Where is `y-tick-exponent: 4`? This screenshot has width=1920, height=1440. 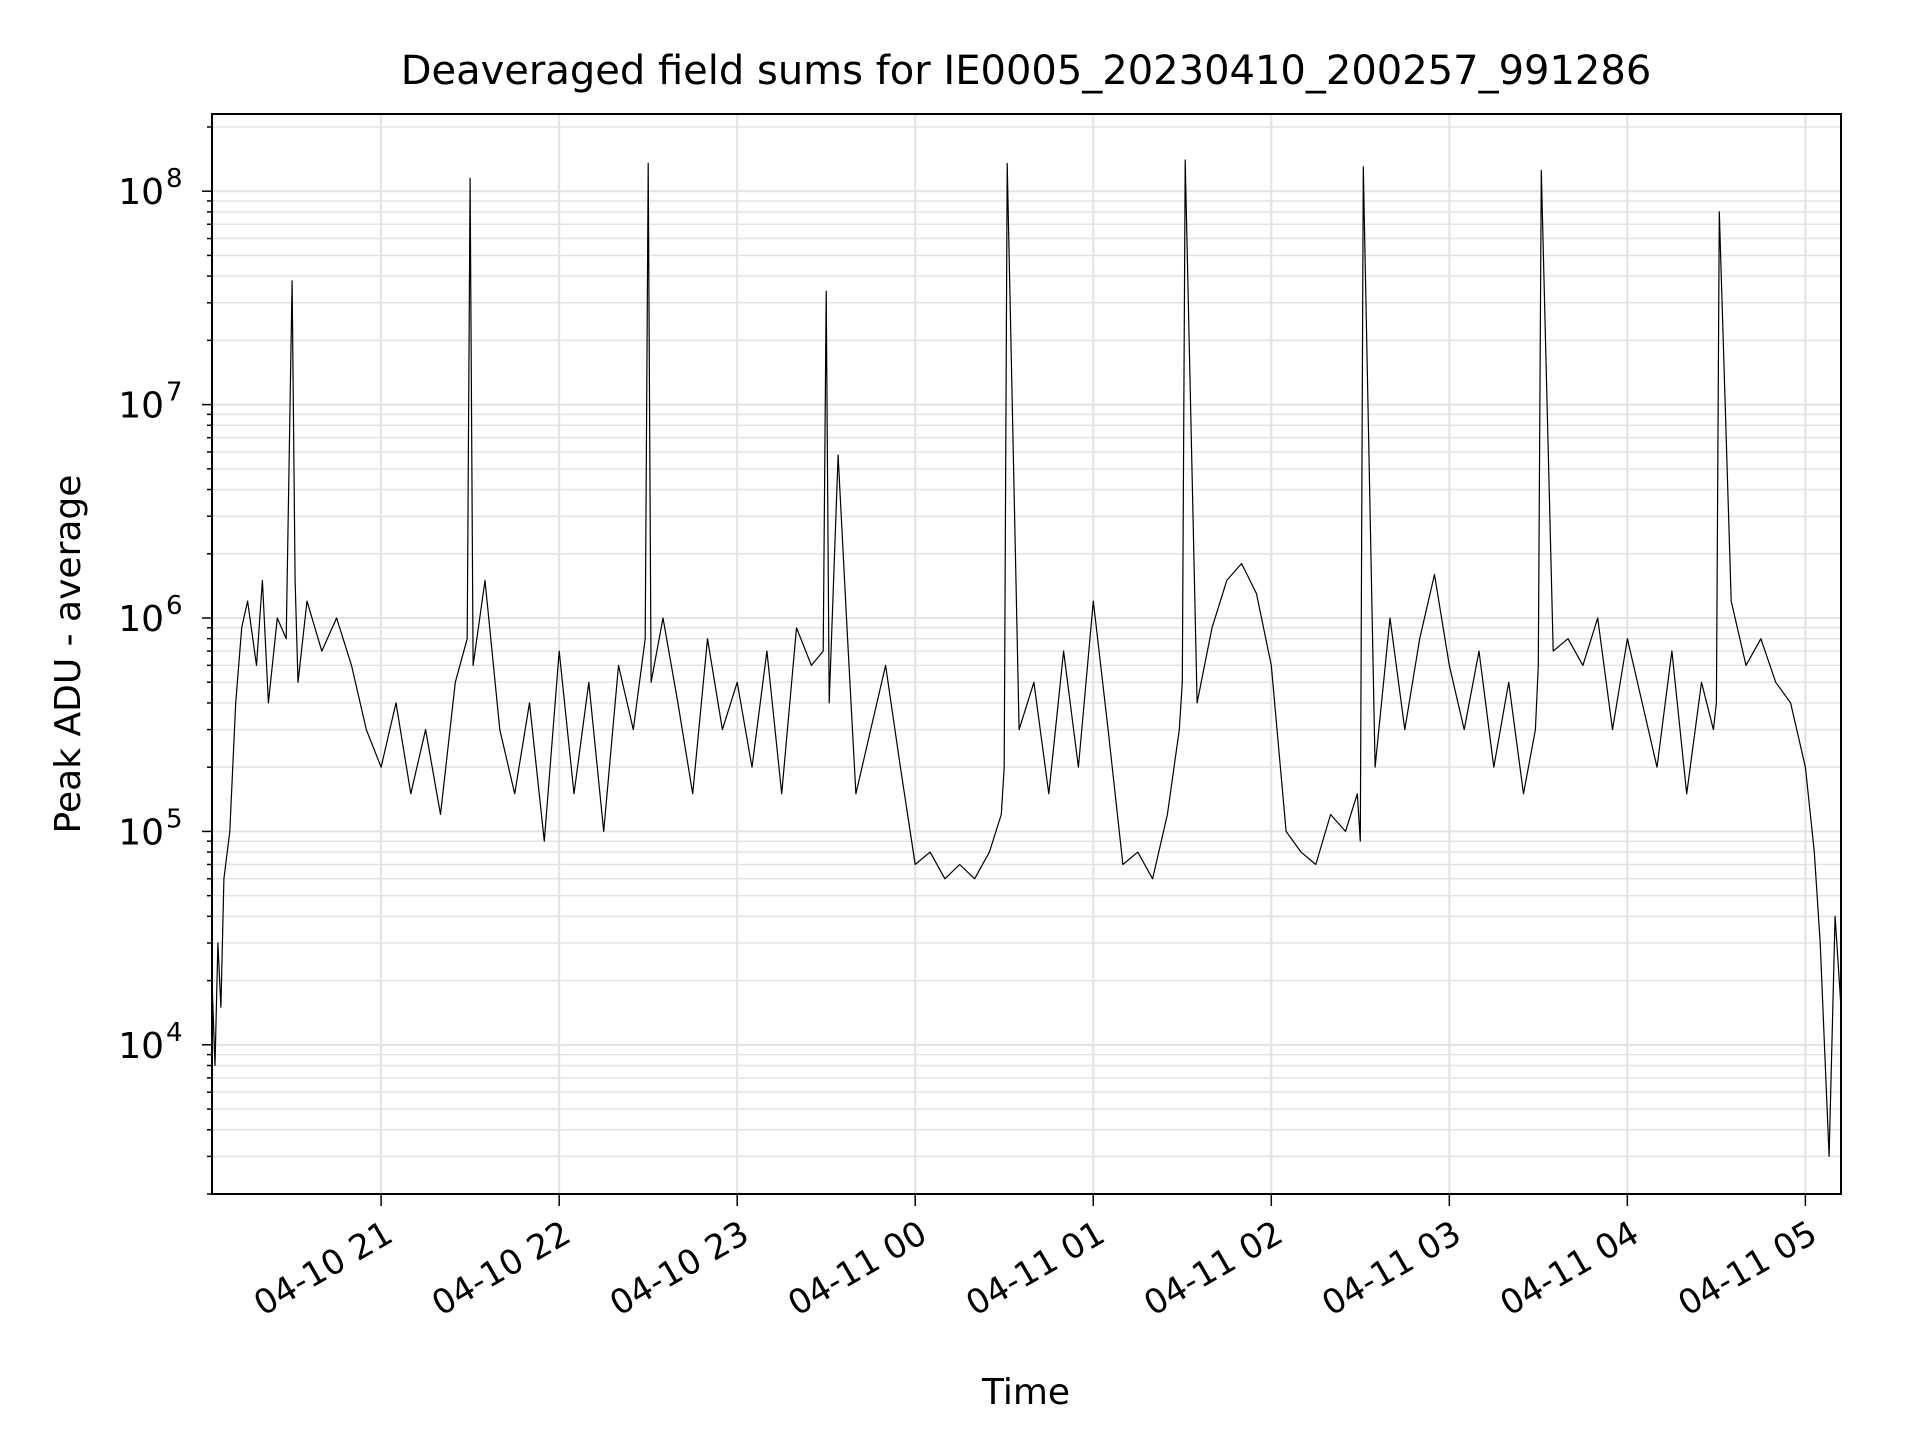 y-tick-exponent: 4 is located at coordinates (174, 1033).